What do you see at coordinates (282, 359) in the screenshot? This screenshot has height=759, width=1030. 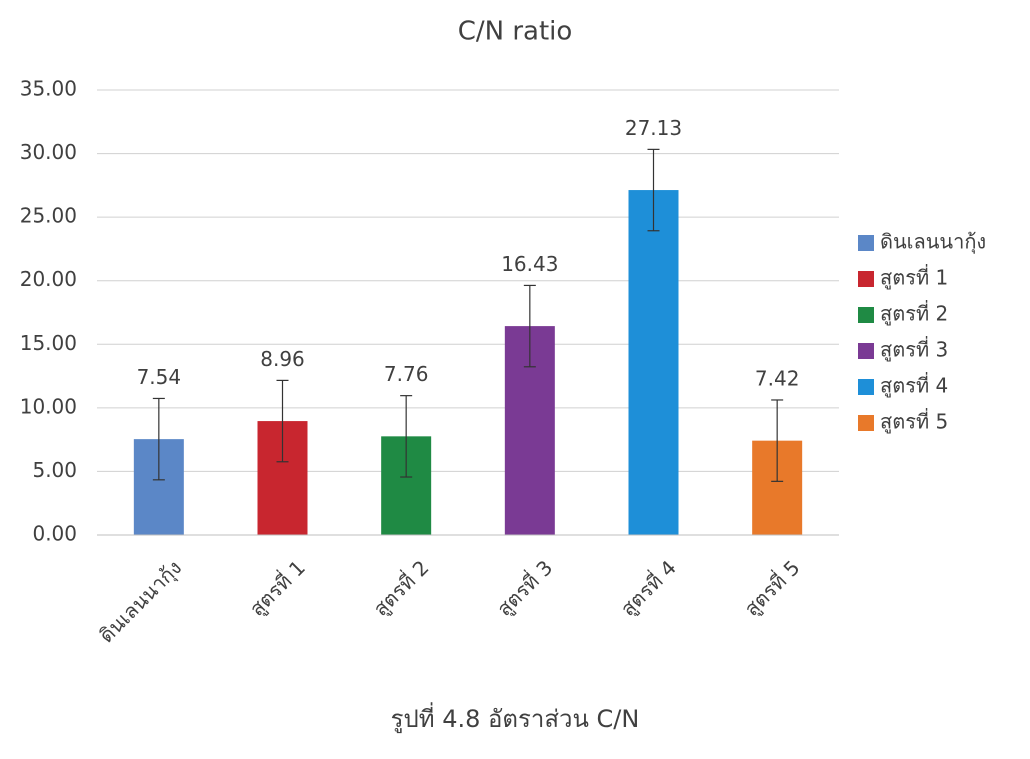 I see `data-label: 8.96` at bounding box center [282, 359].